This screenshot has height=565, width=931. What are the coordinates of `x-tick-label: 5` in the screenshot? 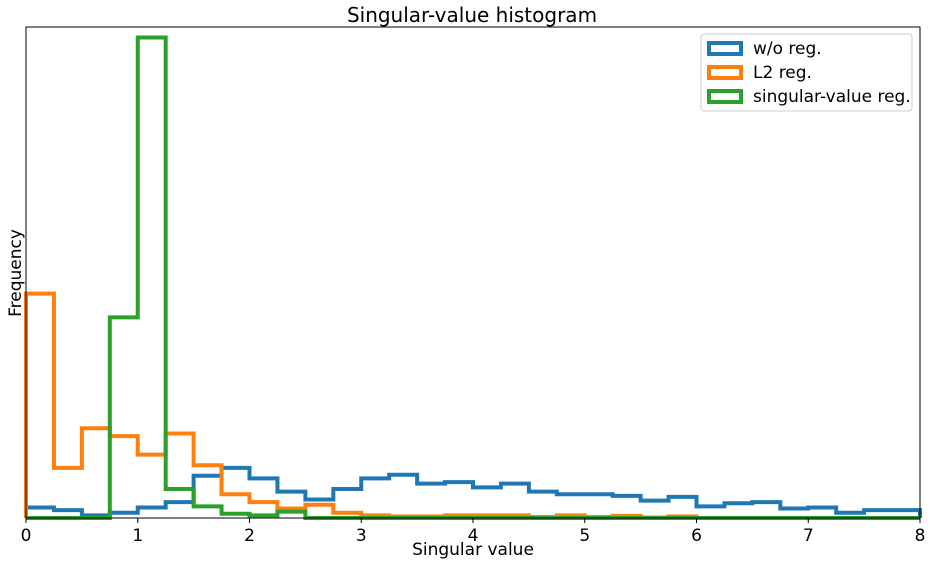 It's located at (584, 536).